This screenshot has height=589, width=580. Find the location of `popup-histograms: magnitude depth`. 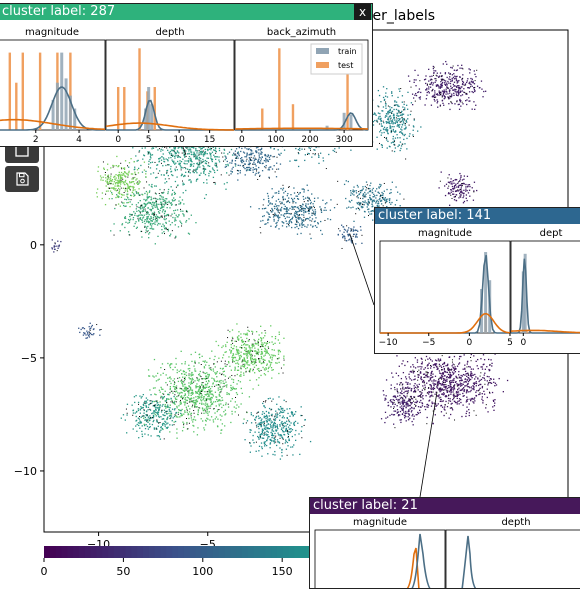

popup-histograms: magnitude depth is located at coordinates (445, 551).